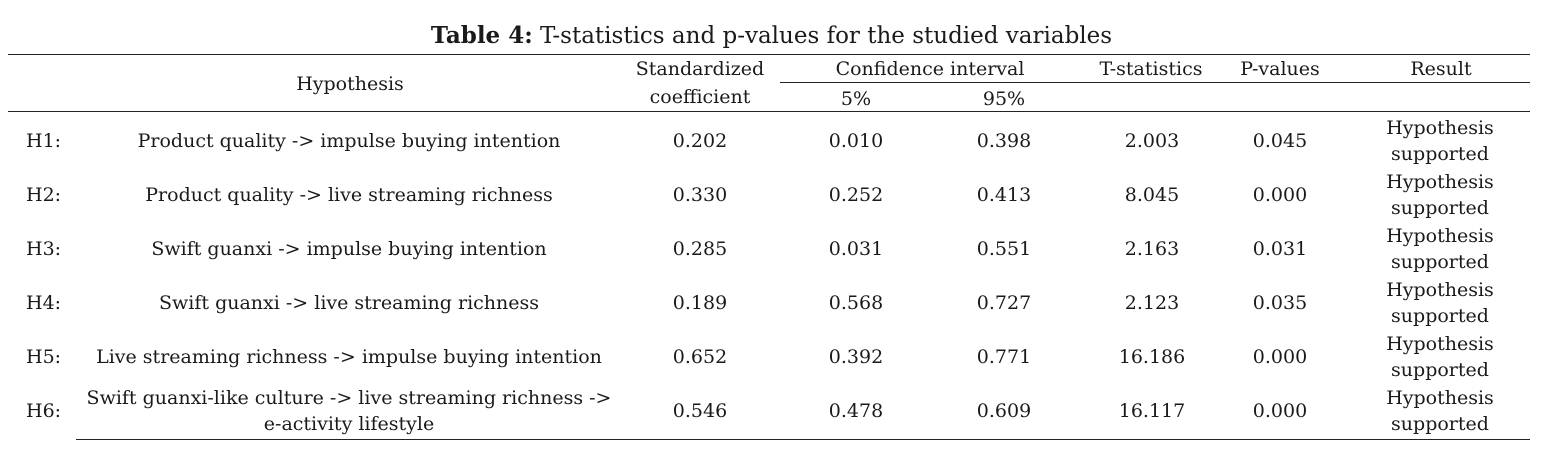 This screenshot has height=472, width=1543. Describe the element at coordinates (700, 411) in the screenshot. I see `std-coefficient: 0.546` at that location.